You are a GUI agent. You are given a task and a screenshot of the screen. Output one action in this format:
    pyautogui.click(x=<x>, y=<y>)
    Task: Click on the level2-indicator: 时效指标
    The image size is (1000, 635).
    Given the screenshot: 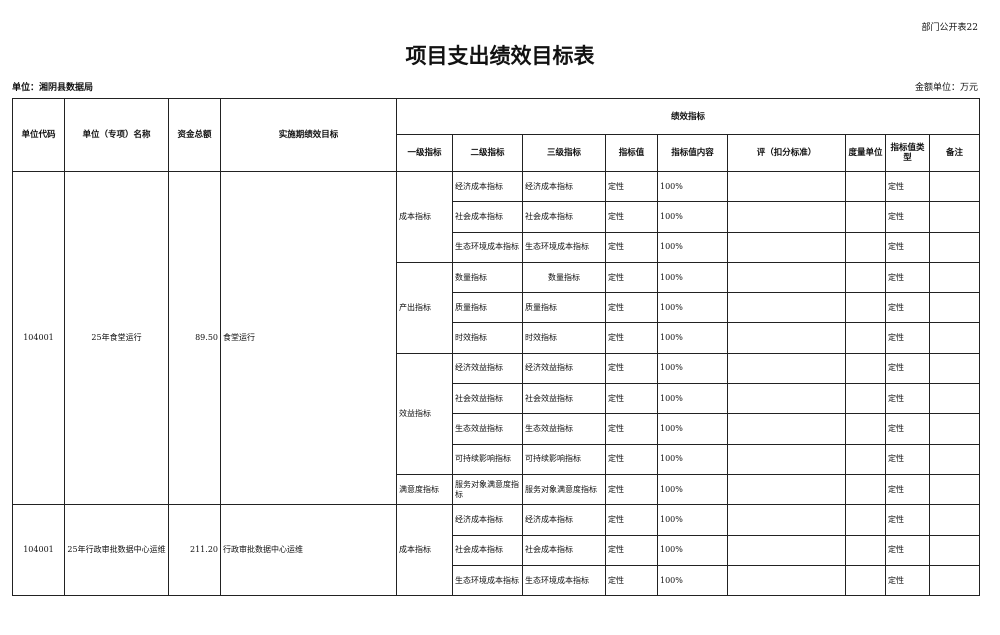 What is the action you would take?
    pyautogui.click(x=487, y=338)
    